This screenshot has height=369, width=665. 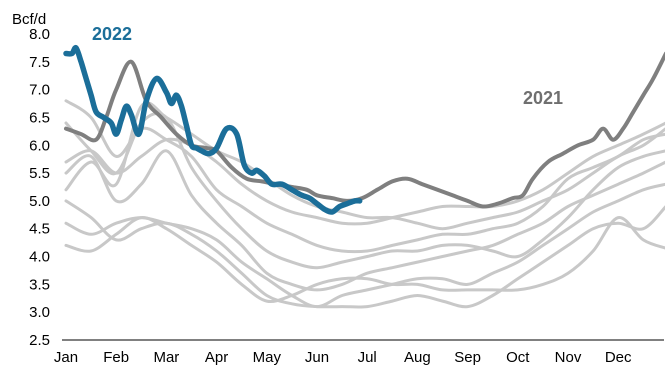 What do you see at coordinates (39, 187) in the screenshot?
I see `y-axis: 8.0 7.5 7.0 6.5 6.0 5.5 5.0 4.5 4.0 3.5 3.0 2.5` at bounding box center [39, 187].